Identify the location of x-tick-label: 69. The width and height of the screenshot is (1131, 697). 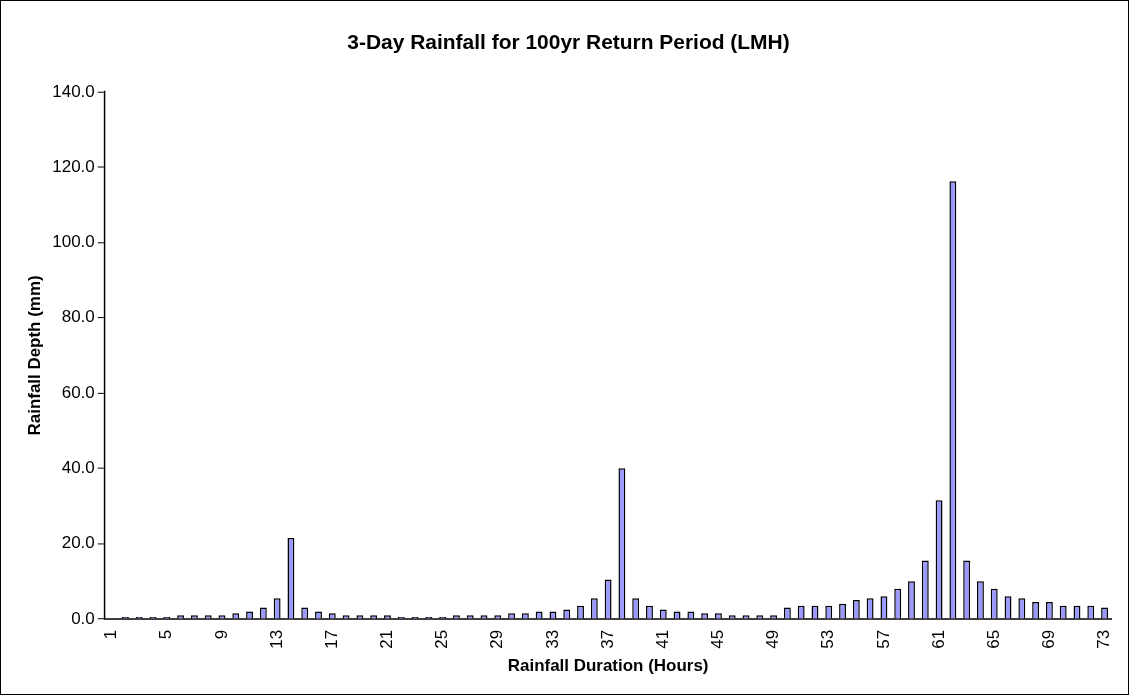
(1049, 639).